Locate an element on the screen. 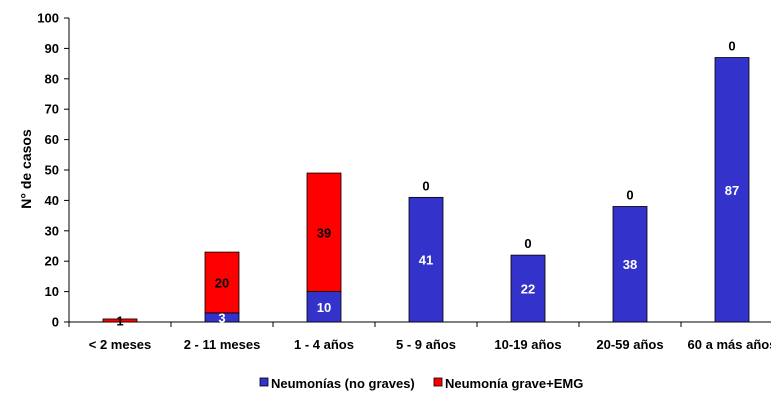  legend-label: Neumonía grave+EMG is located at coordinates (514, 383).